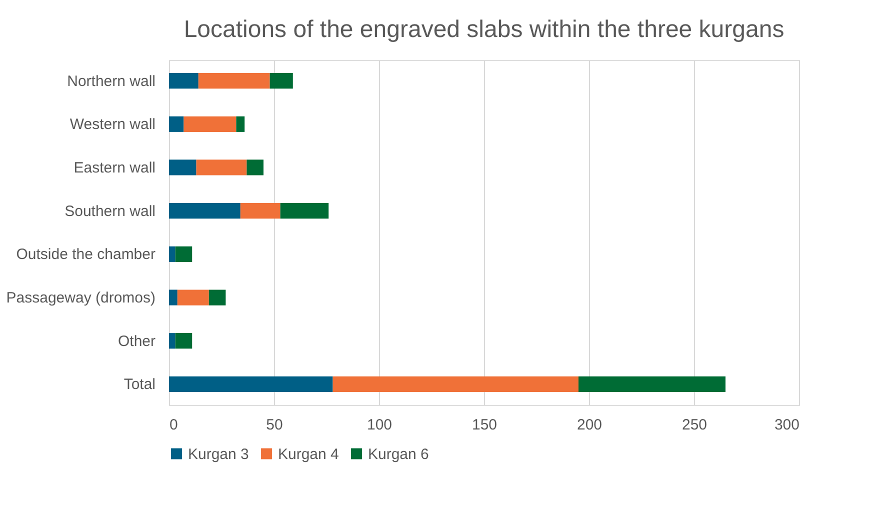 The width and height of the screenshot is (871, 508). I want to click on y-tick-label: Northern wall, so click(111, 81).